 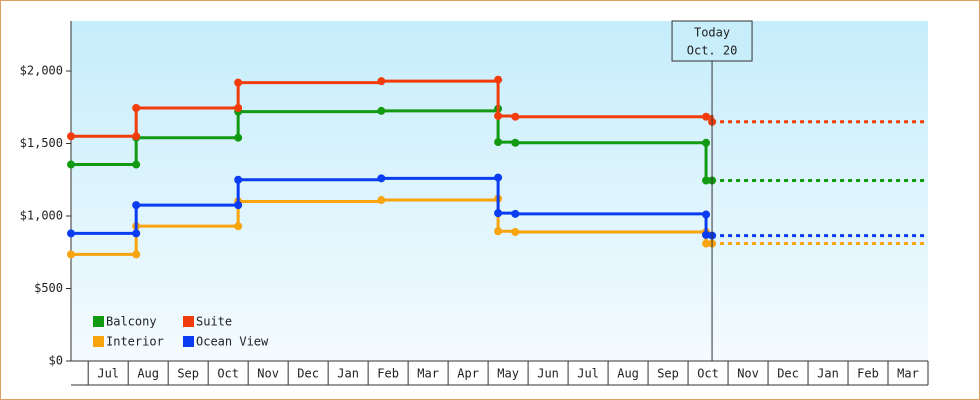 What do you see at coordinates (41, 71) in the screenshot?
I see `y-tick-label: $2,000` at bounding box center [41, 71].